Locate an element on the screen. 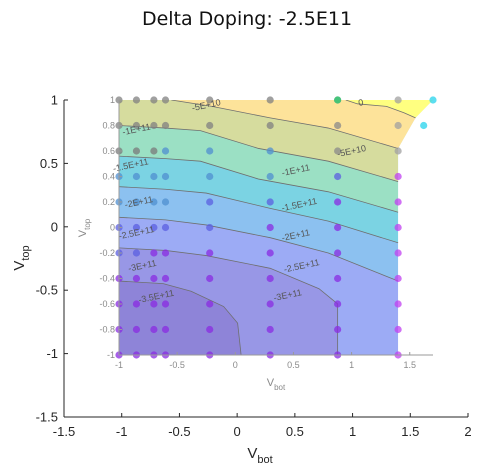  inner-x-axis-label: Vbot is located at coordinates (276, 384).